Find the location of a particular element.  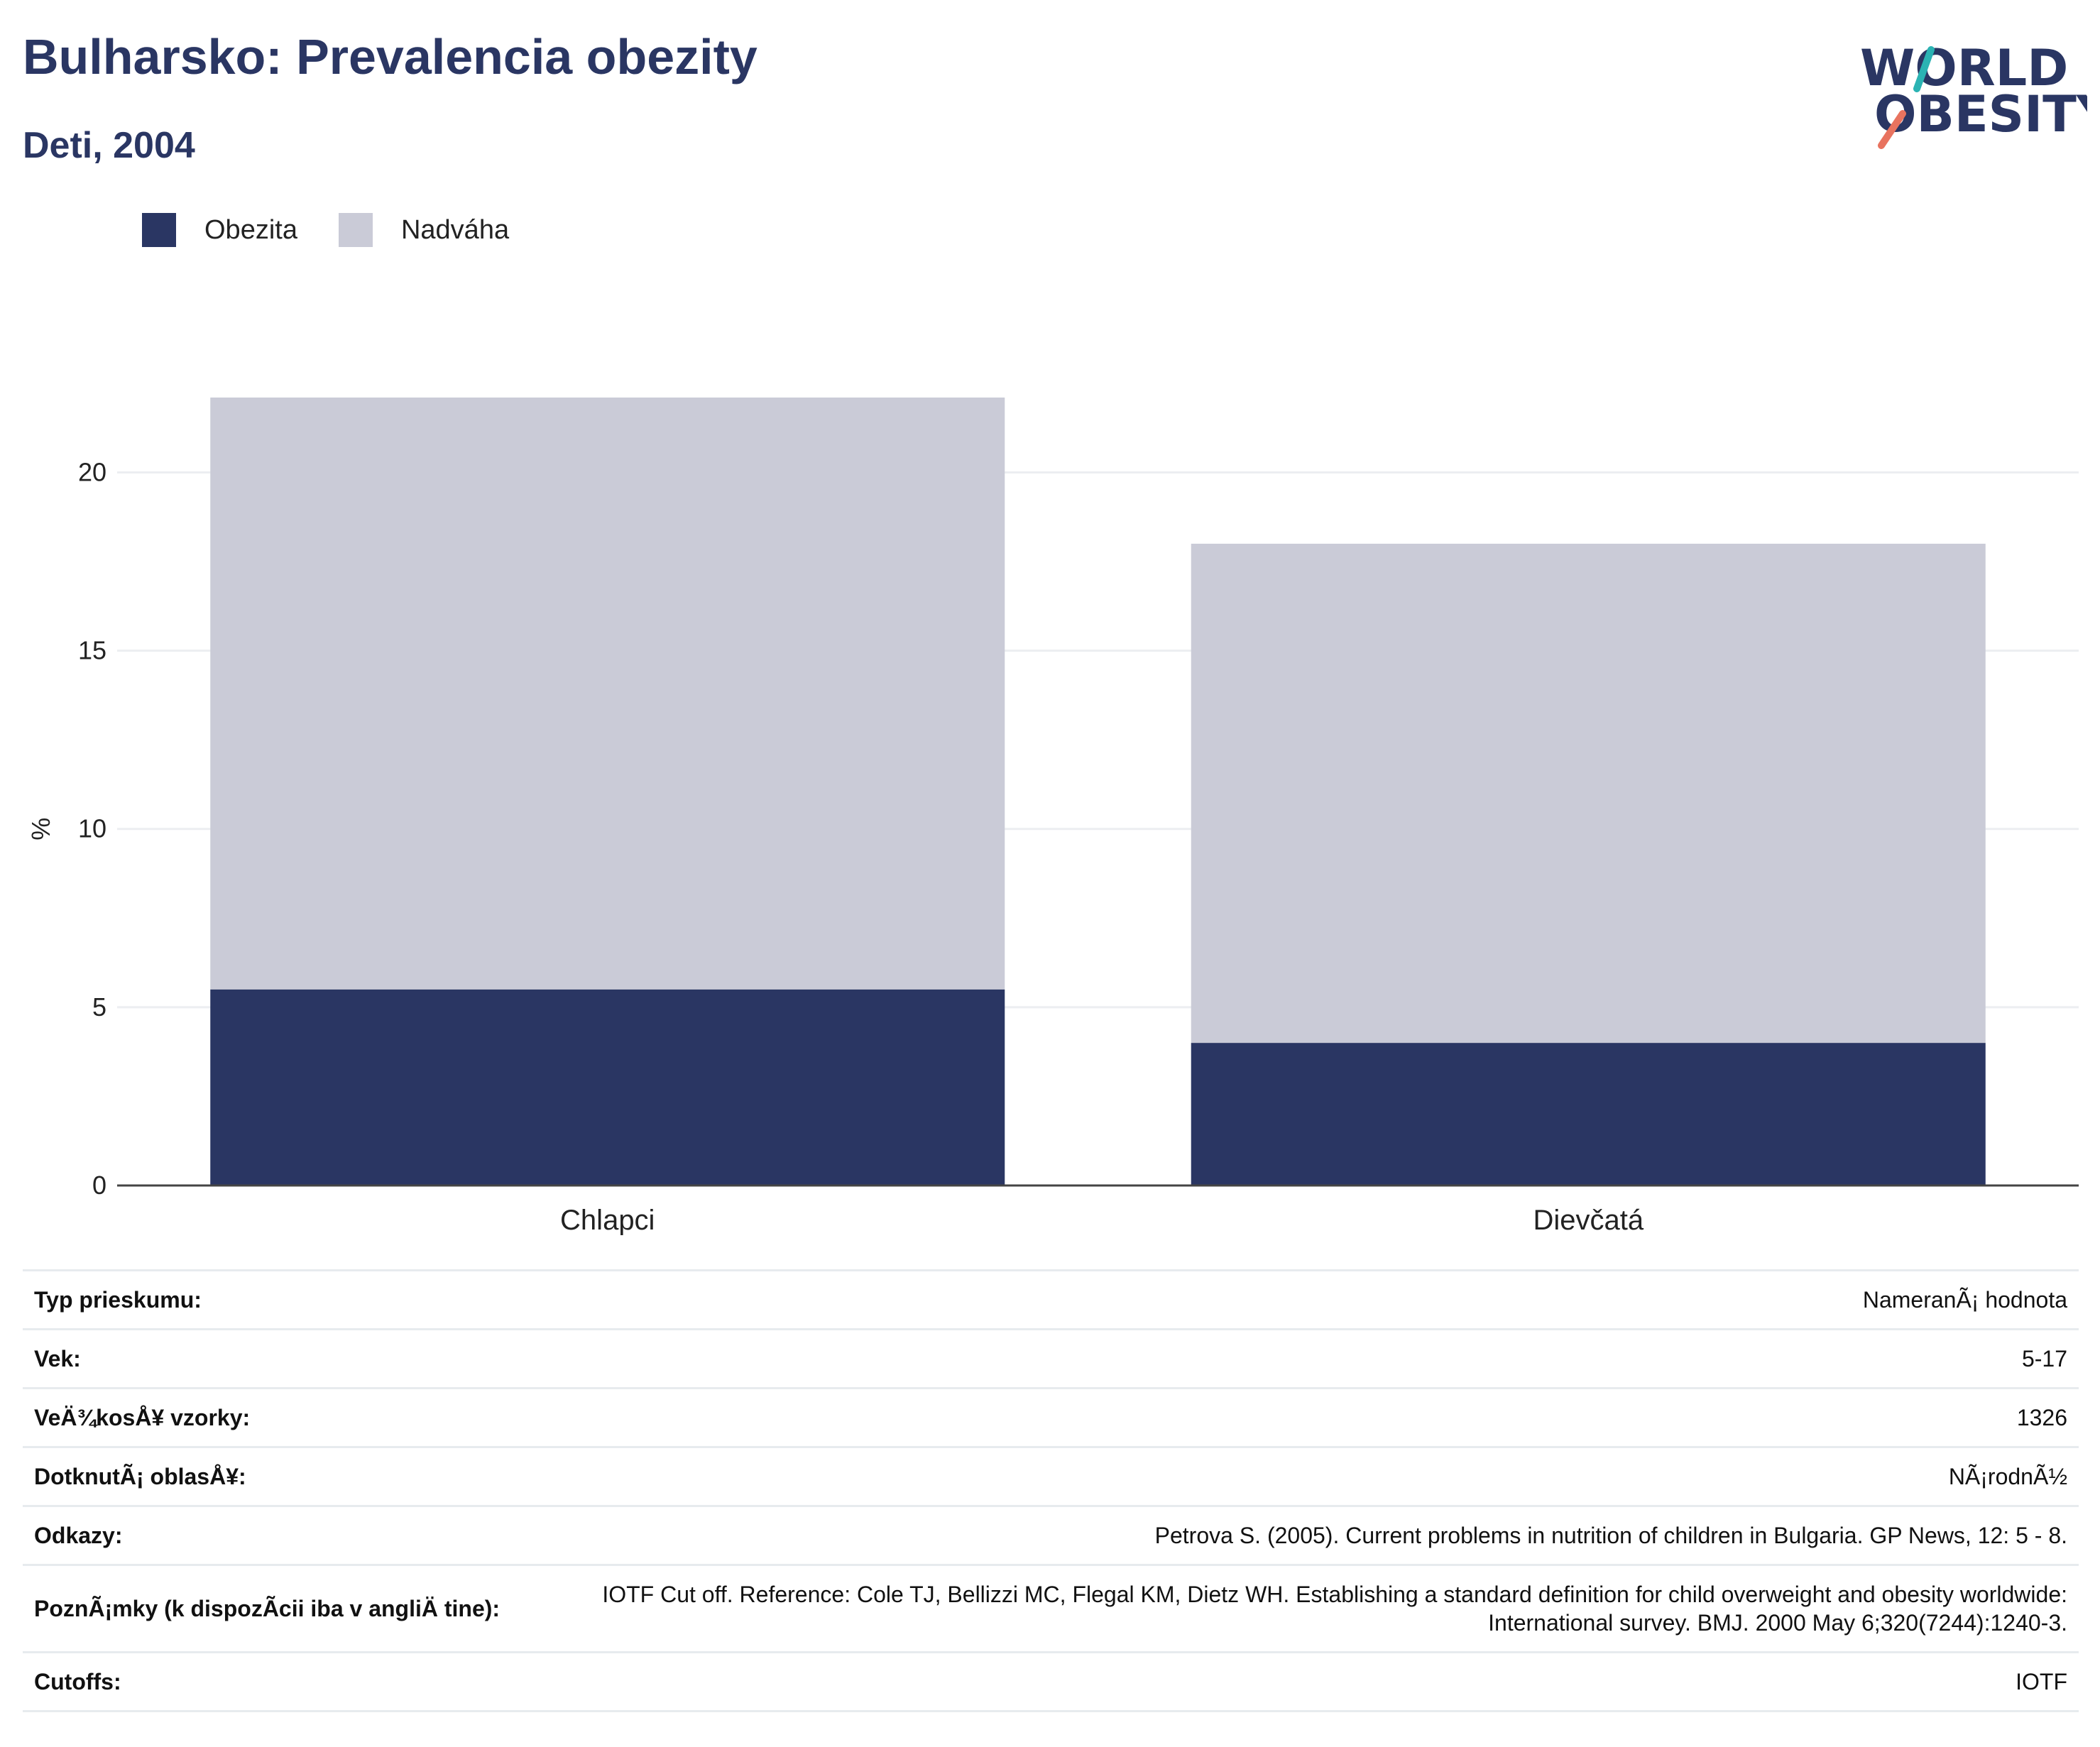

info-row-cutoffs: Cutoffs: IOTF is located at coordinates (1051, 1681).